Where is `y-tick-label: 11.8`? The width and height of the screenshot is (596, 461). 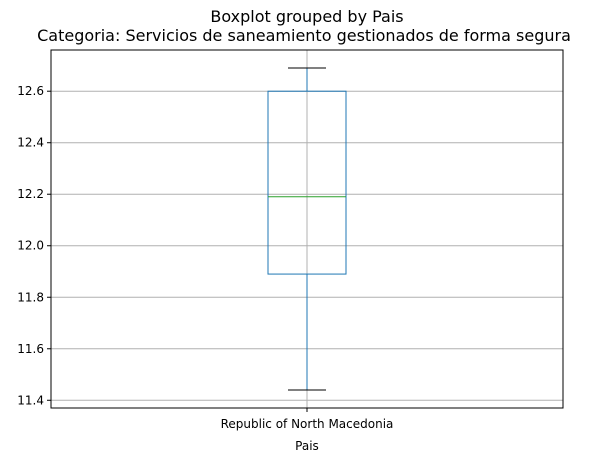
y-tick-label: 11.8 is located at coordinates (30, 297).